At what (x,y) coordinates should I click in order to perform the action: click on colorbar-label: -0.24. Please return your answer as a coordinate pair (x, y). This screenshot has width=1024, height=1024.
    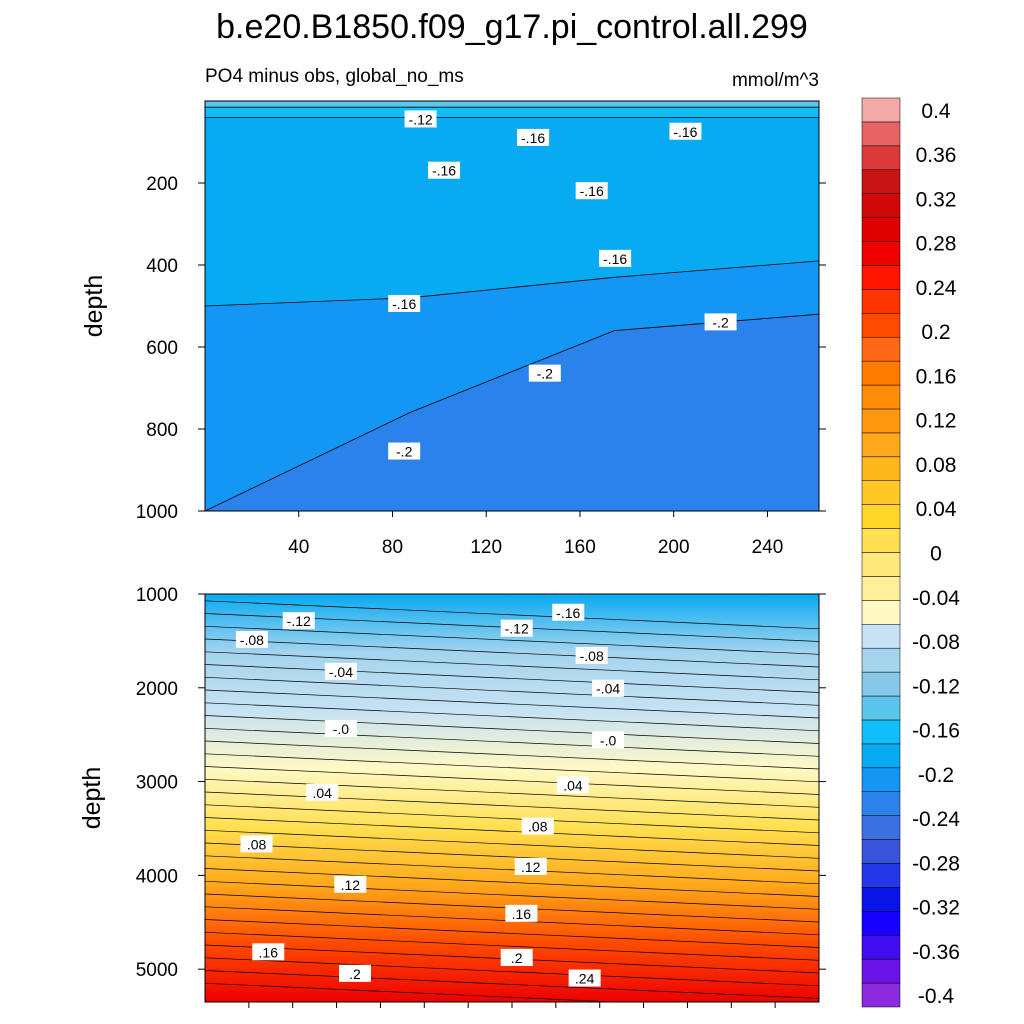
    Looking at the image, I should click on (936, 819).